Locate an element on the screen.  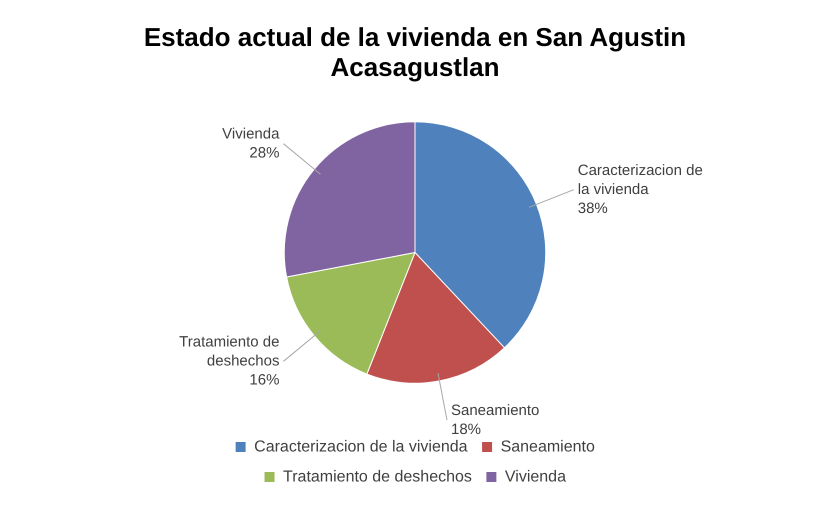
legend-label: Vivienda is located at coordinates (535, 477).